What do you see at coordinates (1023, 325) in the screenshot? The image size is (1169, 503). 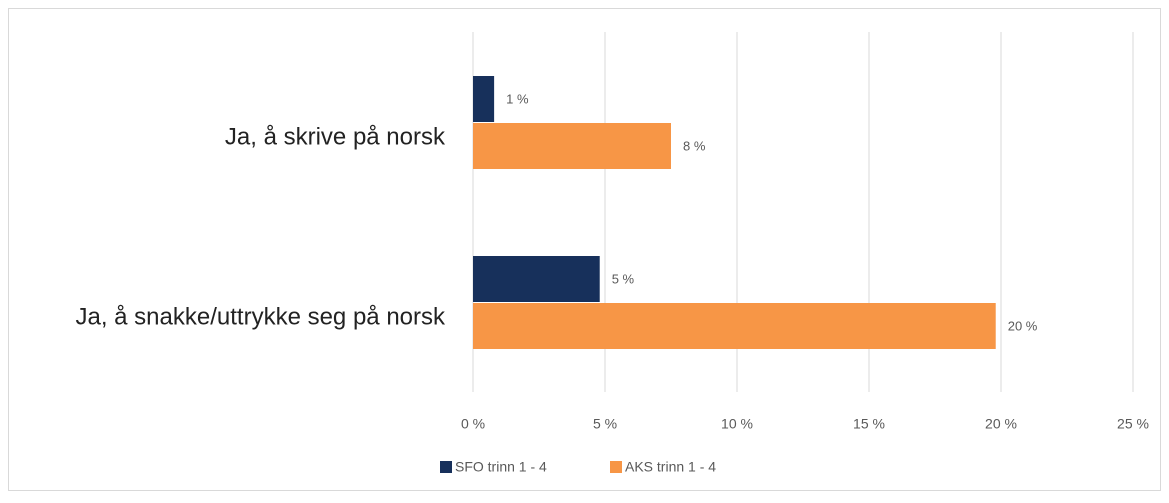 I see `value-label: 20 %` at bounding box center [1023, 325].